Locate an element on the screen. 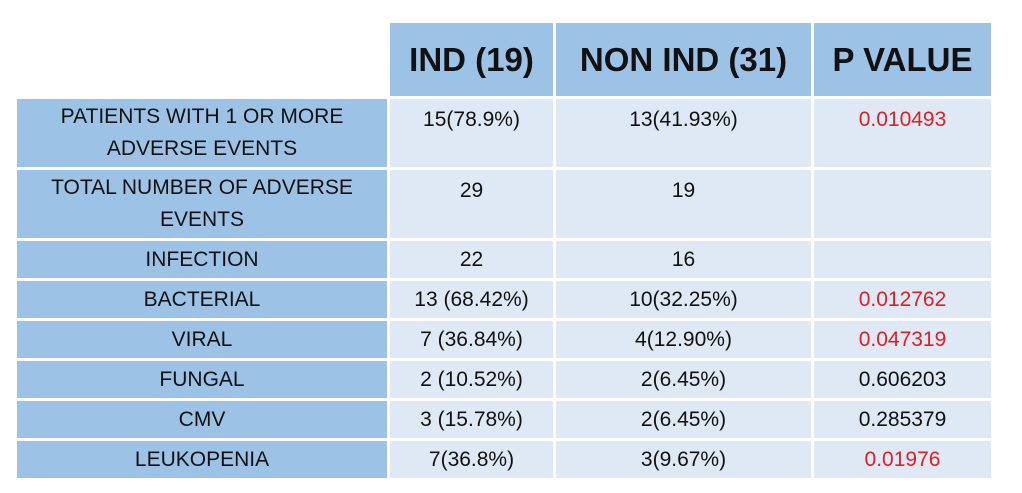 This screenshot has height=493, width=1022. ind-value: 13 (68.42%) is located at coordinates (471, 299).